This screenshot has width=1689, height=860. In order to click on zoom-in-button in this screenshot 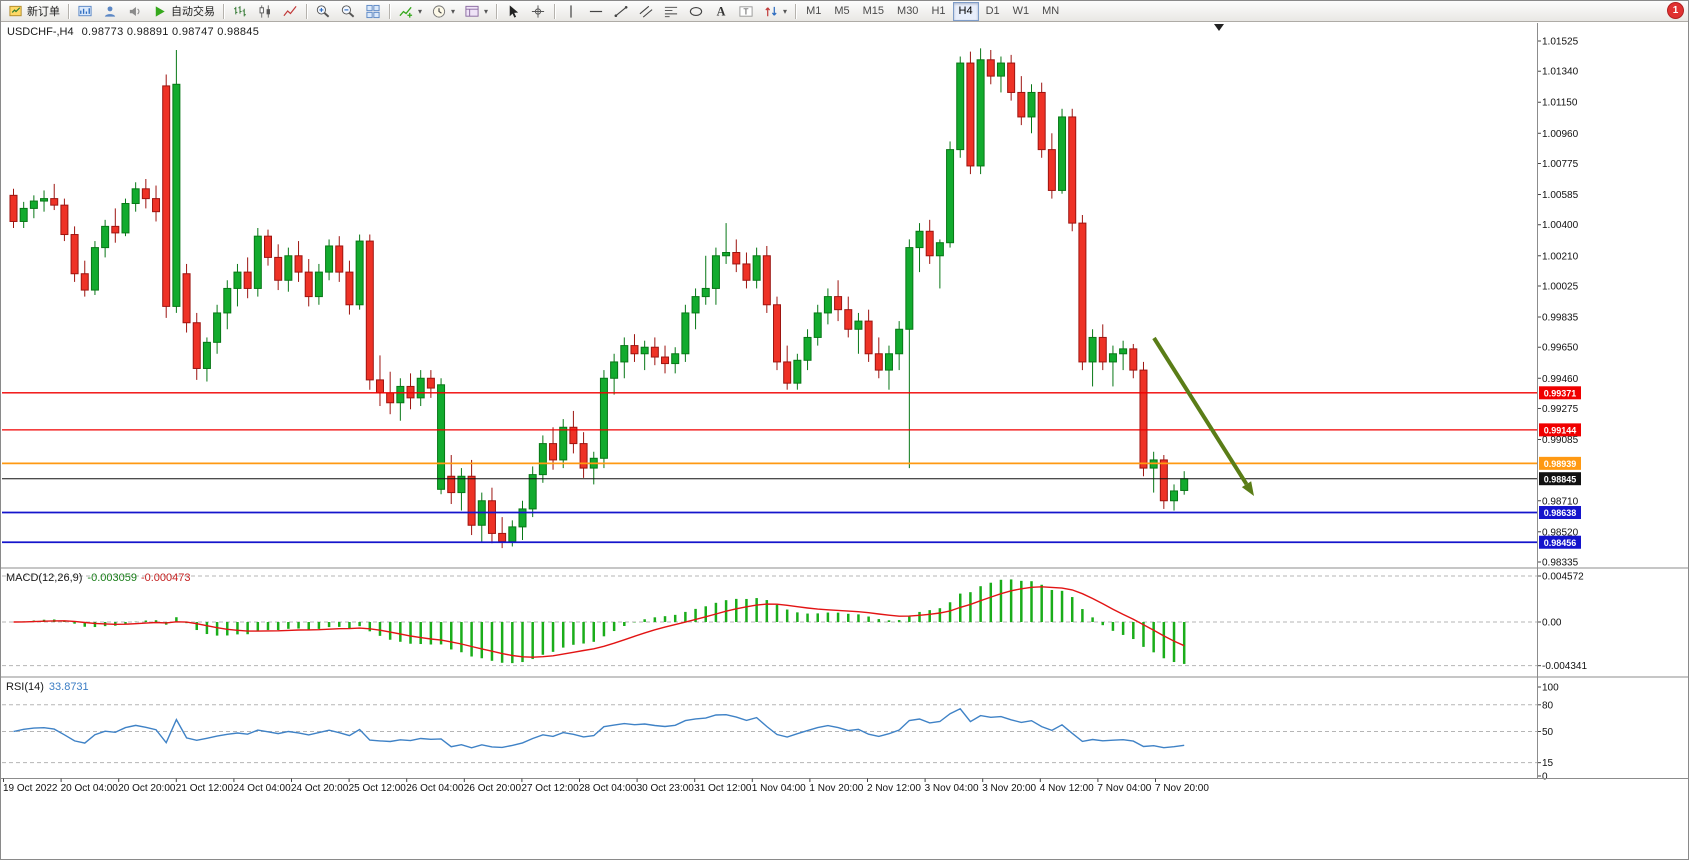, I will do `click(323, 11)`.